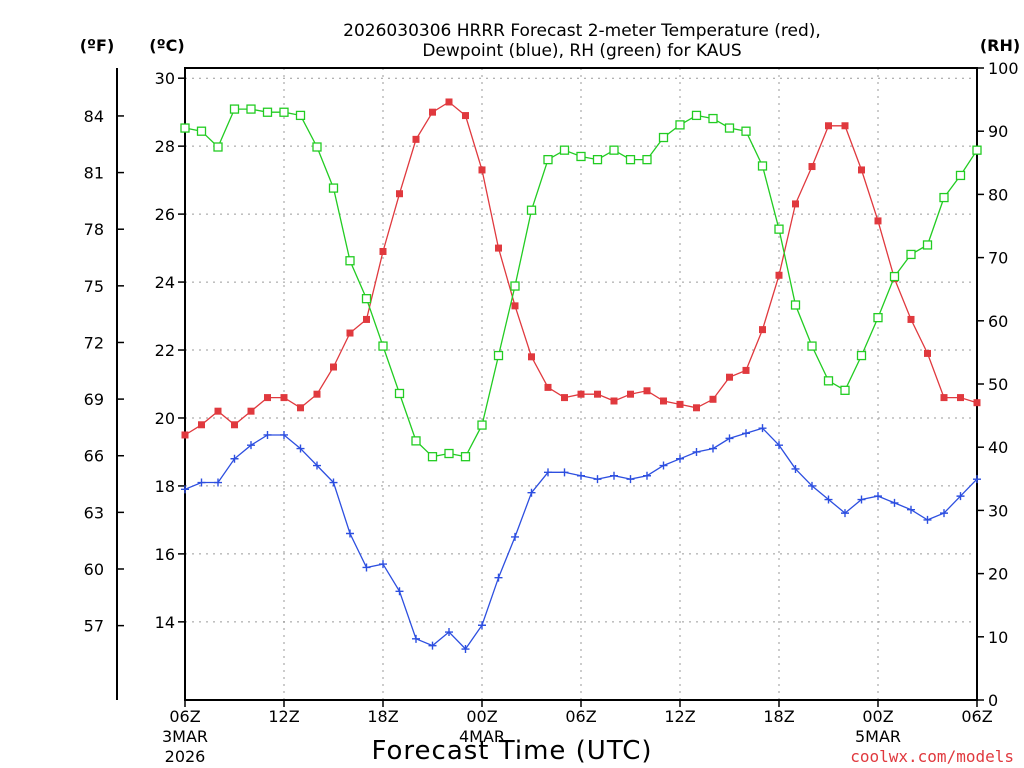  I want to click on fahrenheit-tick-label: 78, so click(94, 229).